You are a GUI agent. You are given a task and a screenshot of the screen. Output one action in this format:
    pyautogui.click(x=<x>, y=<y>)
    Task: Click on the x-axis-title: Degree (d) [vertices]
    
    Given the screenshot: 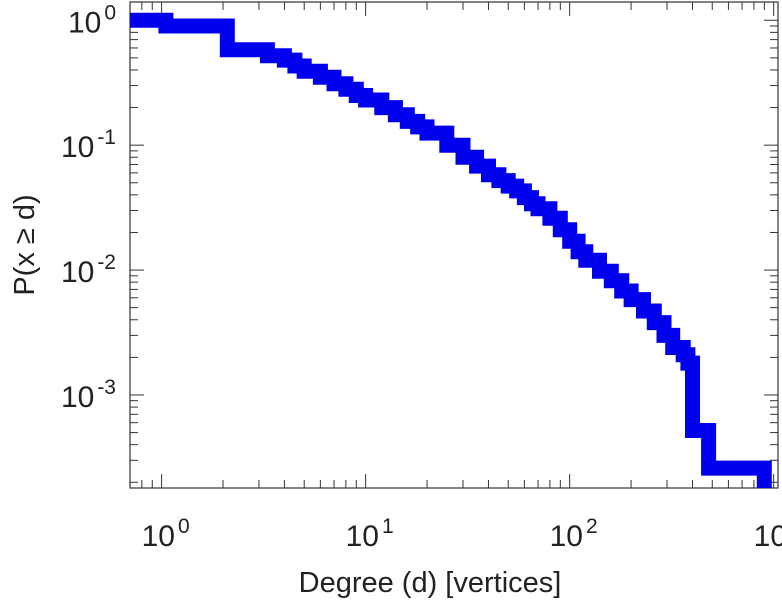 What is the action you would take?
    pyautogui.click(x=430, y=583)
    